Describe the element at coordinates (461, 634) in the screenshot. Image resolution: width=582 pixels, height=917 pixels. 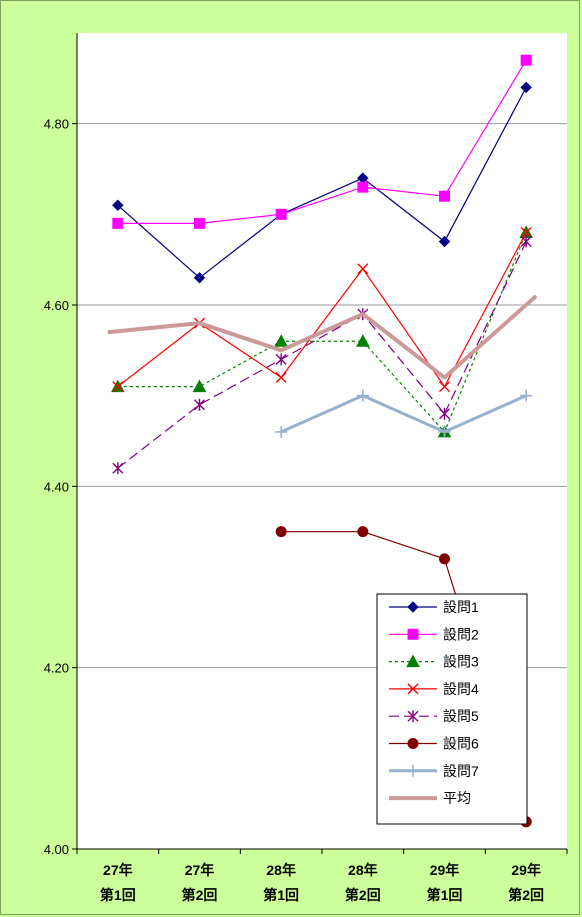
I see `legend-item-2-label: 設問2` at that location.